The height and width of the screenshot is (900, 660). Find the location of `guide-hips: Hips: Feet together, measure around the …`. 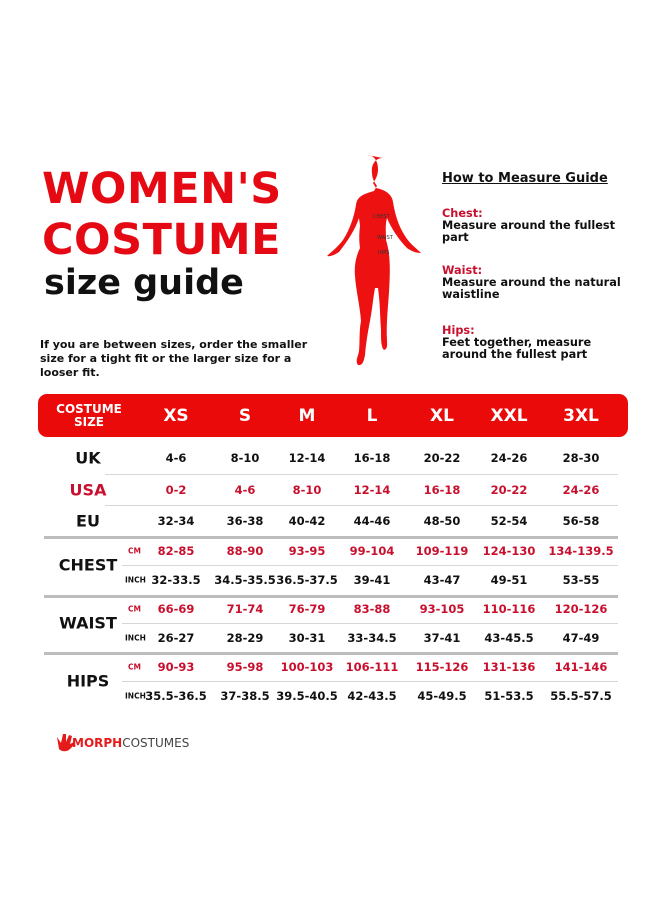

guide-hips: Hips: Feet together, measure around the … is located at coordinates (537, 343).